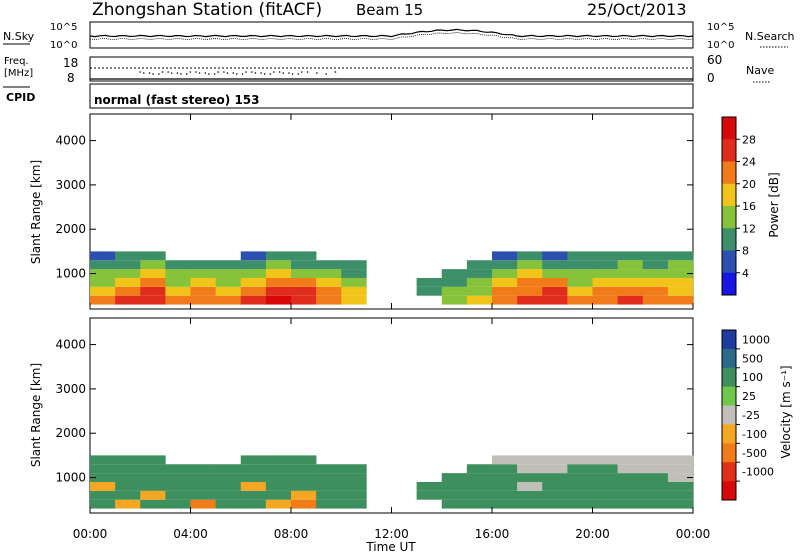  I want to click on noise-bottom-right: 10^0, so click(720, 45).